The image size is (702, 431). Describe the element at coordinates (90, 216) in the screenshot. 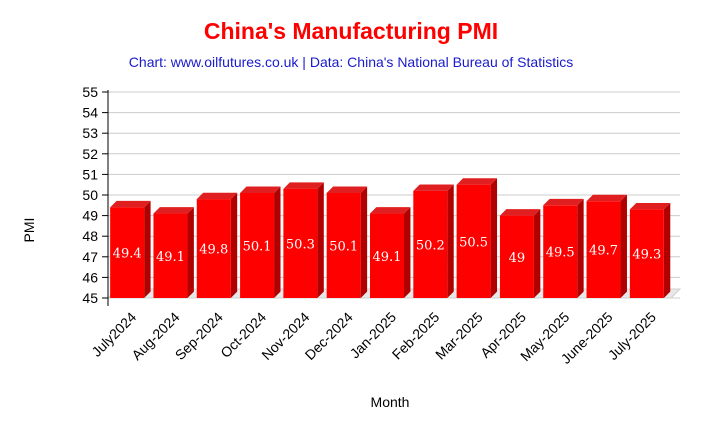

I see `y-tick-label: 49` at that location.